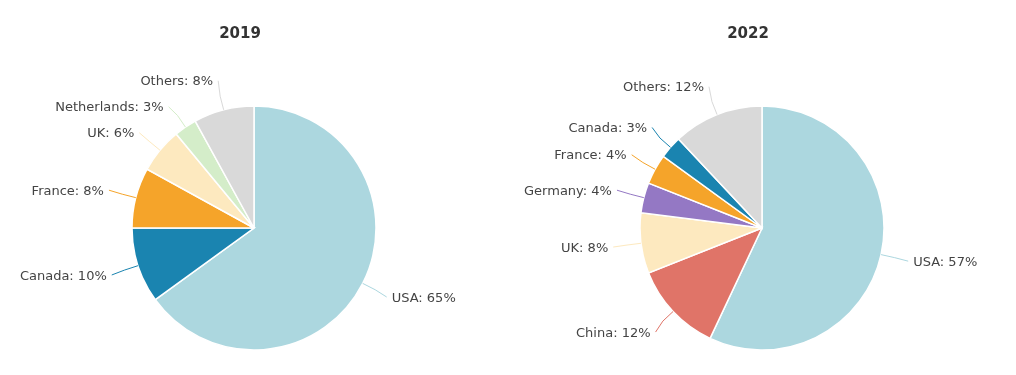 This screenshot has height=375, width=1016. Describe the element at coordinates (585, 247) in the screenshot. I see `slice-label: UK: 8%` at that location.